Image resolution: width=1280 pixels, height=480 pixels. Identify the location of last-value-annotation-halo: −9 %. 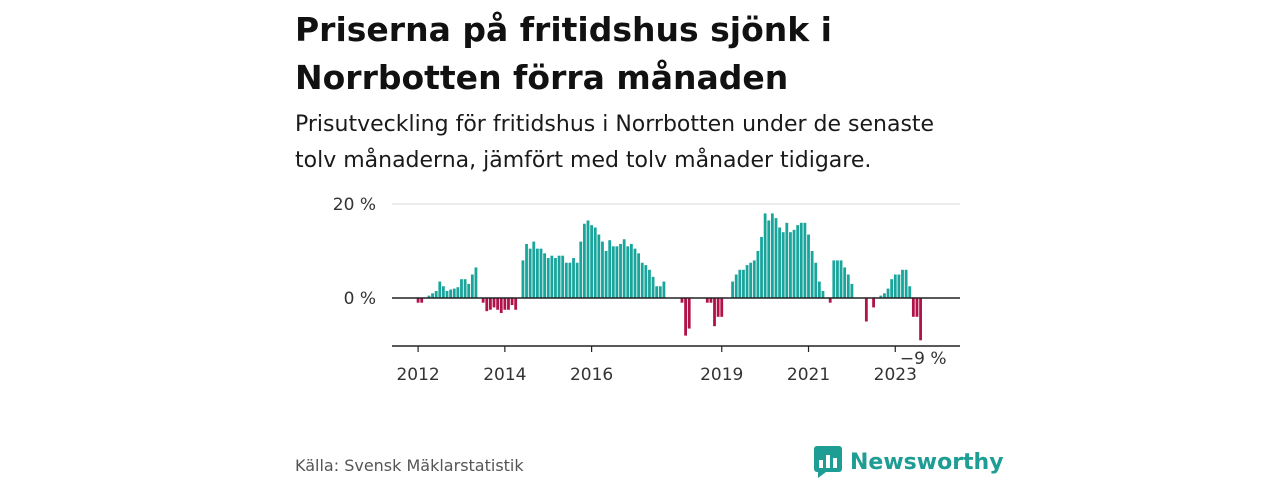
(923, 359).